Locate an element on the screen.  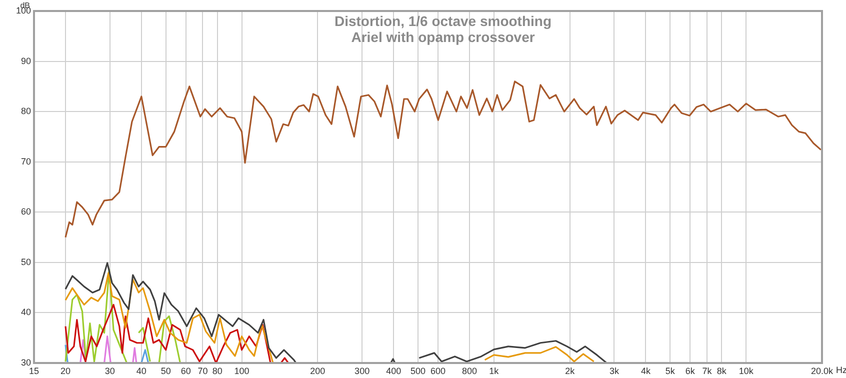
y-tick-label: 90 is located at coordinates (25, 61).